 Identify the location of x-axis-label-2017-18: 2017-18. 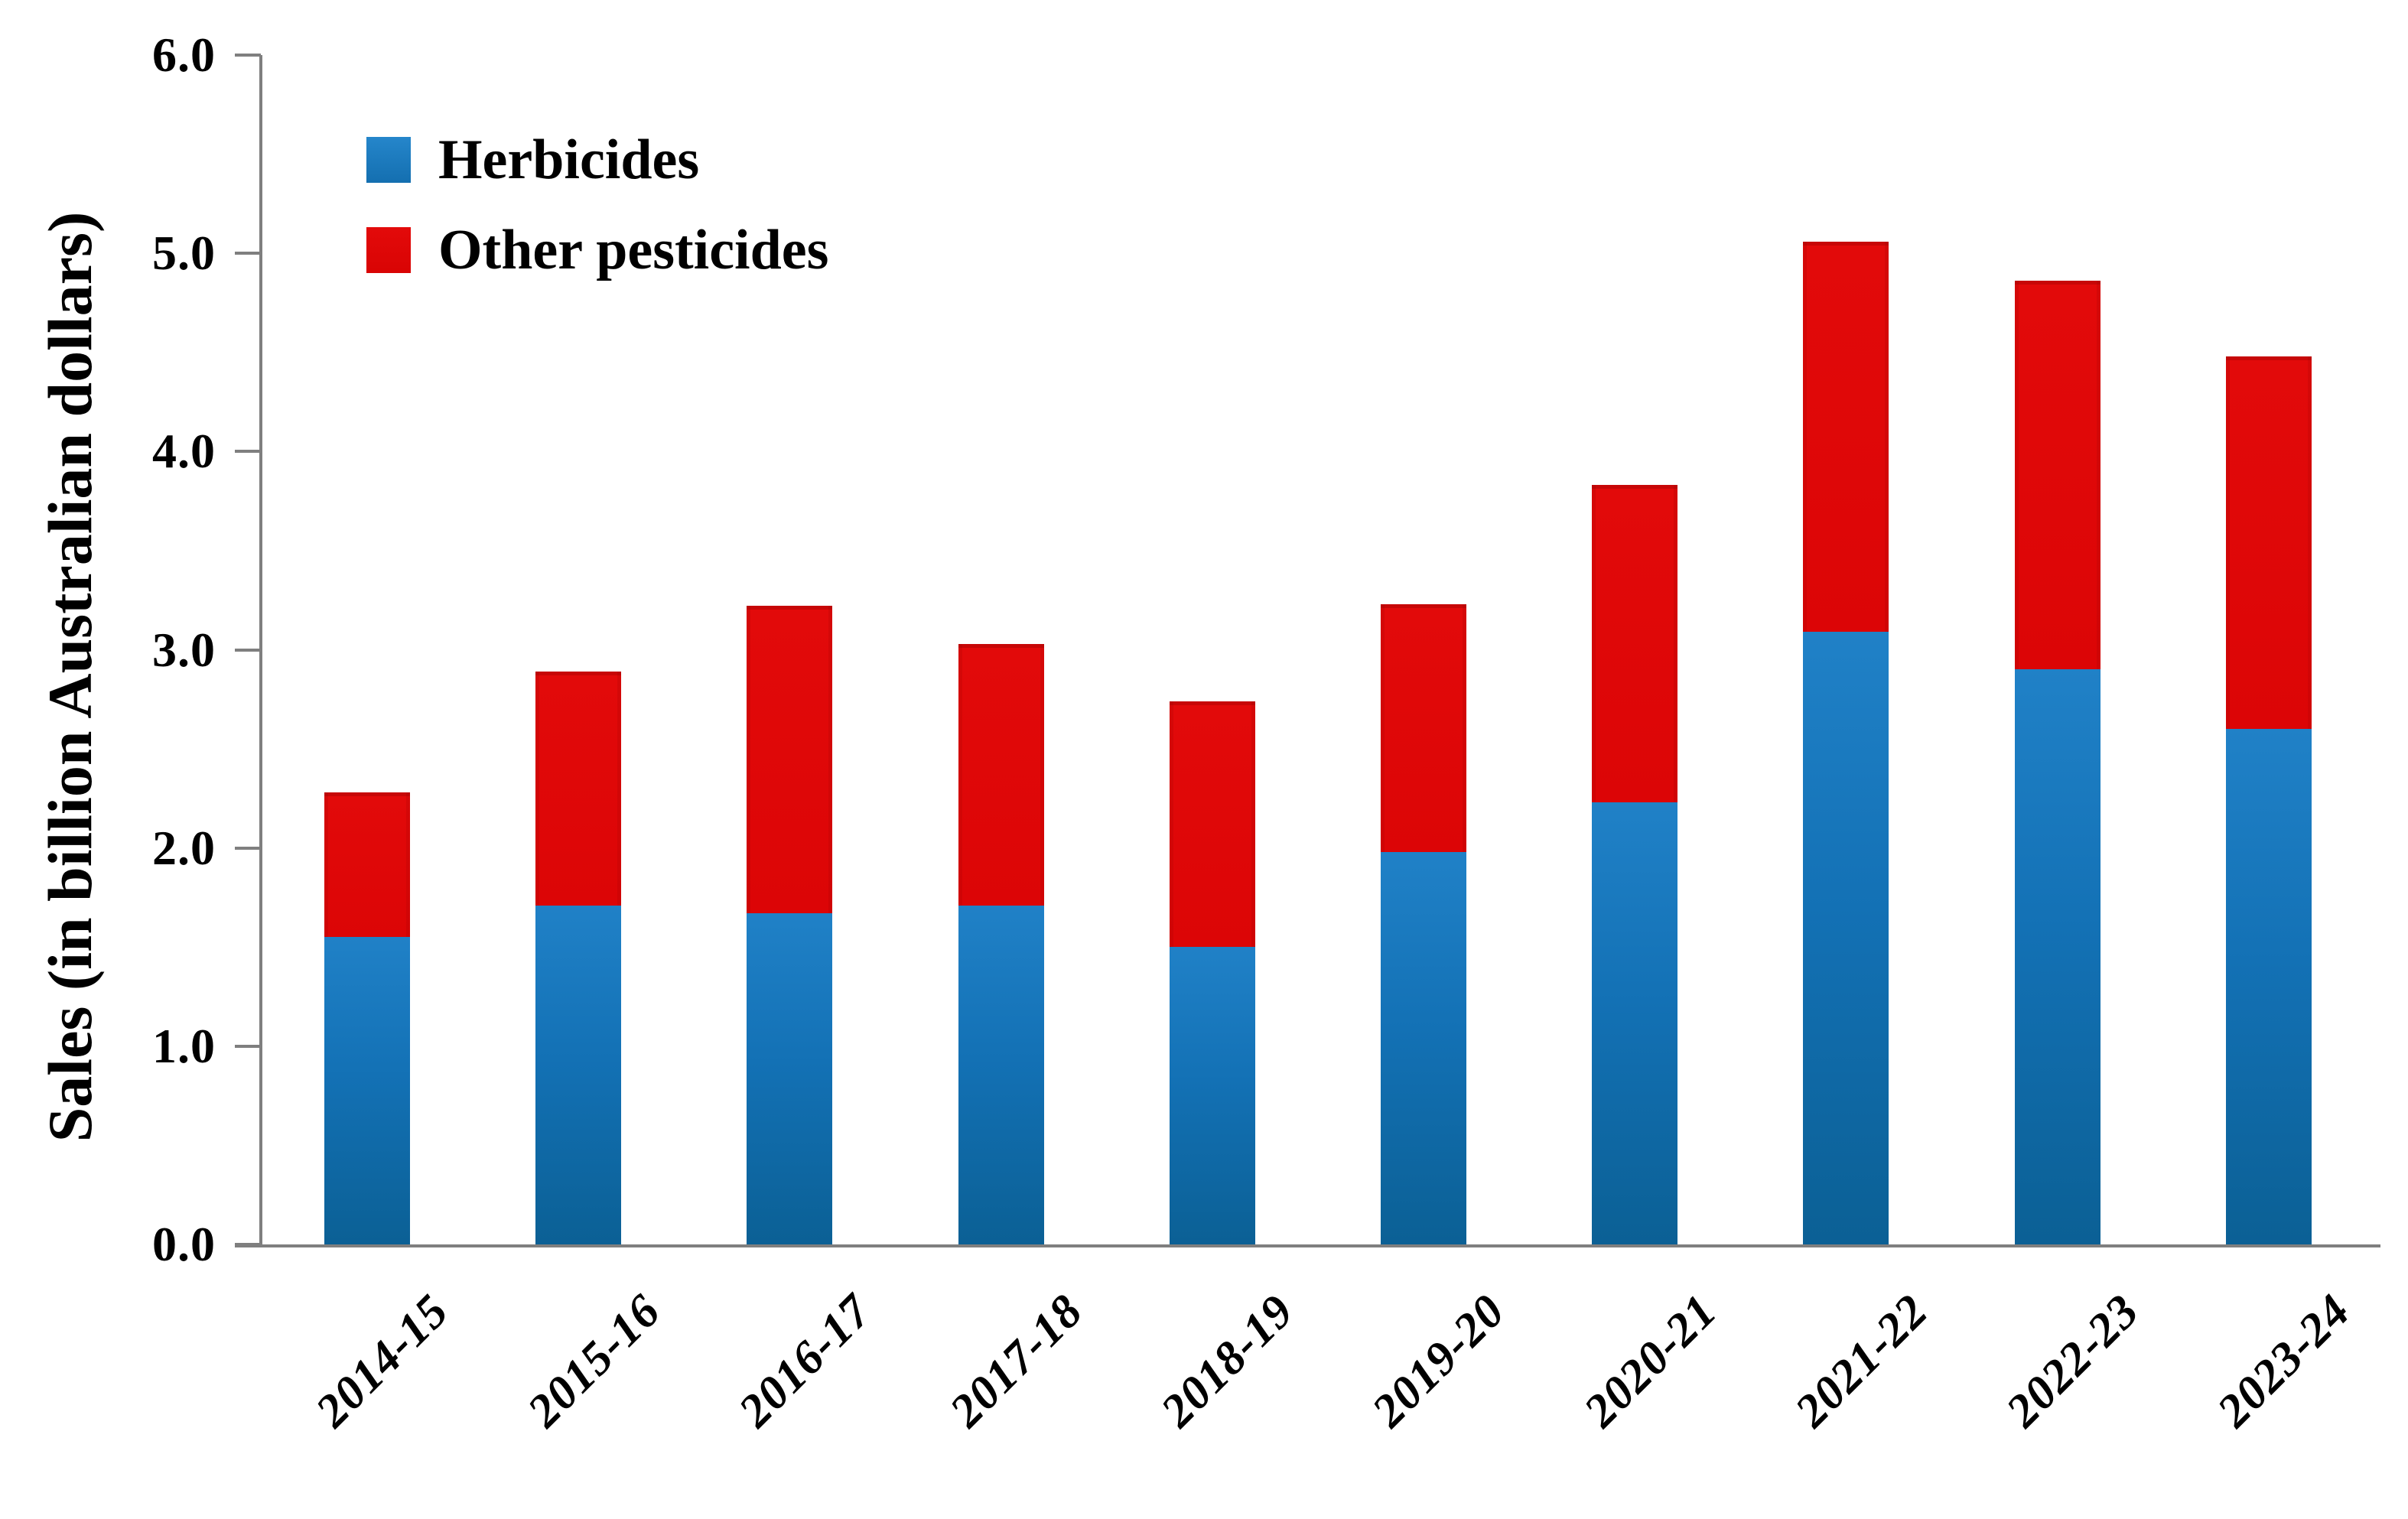
(1016, 1360).